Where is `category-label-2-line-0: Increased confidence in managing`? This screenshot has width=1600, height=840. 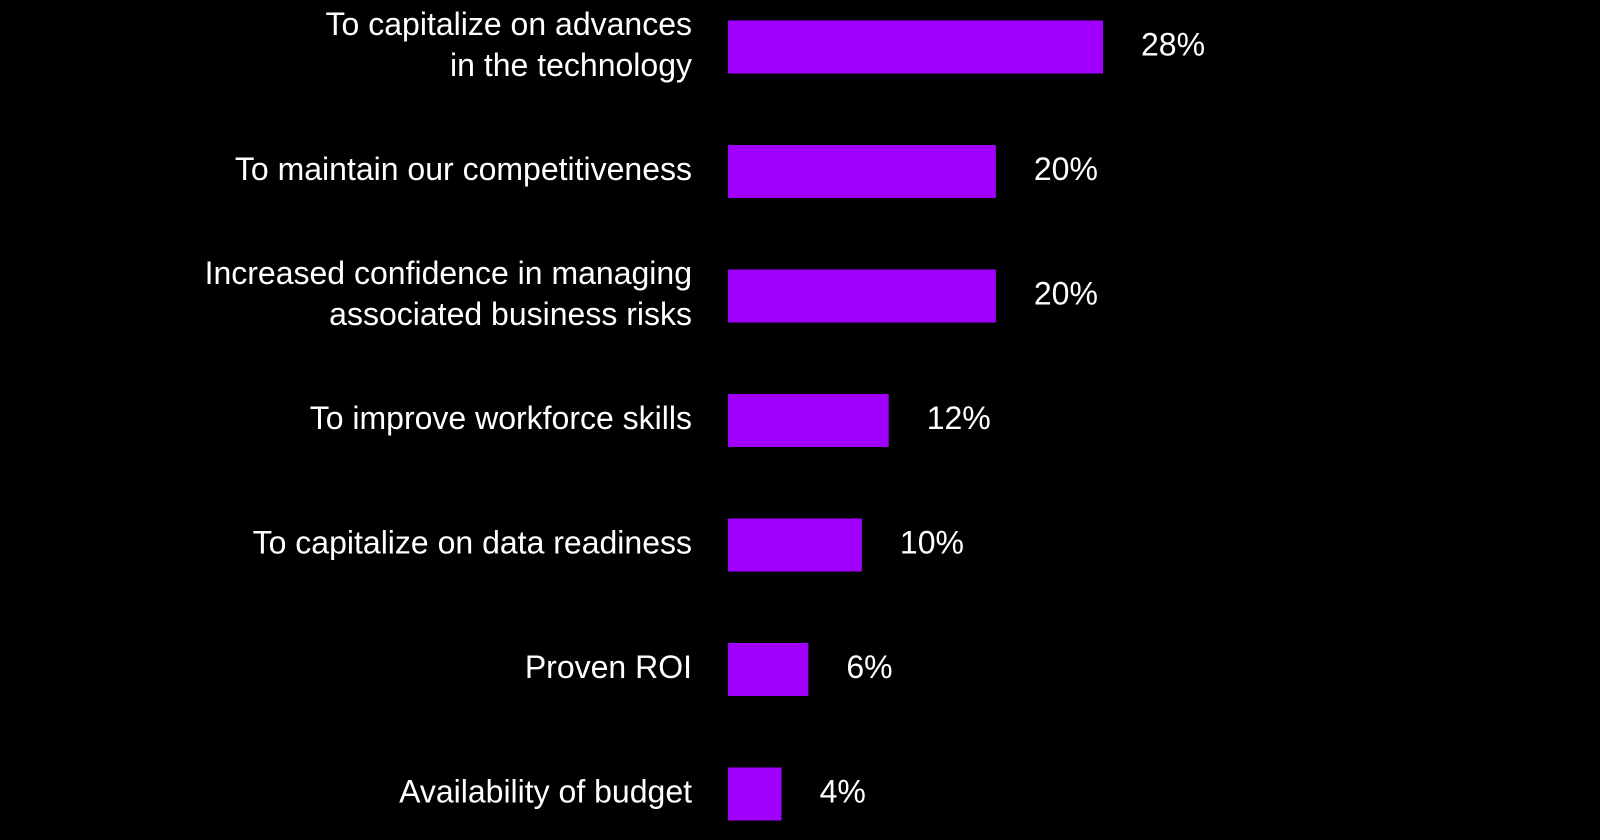
category-label-2-line-0: Increased confidence in managing is located at coordinates (448, 273).